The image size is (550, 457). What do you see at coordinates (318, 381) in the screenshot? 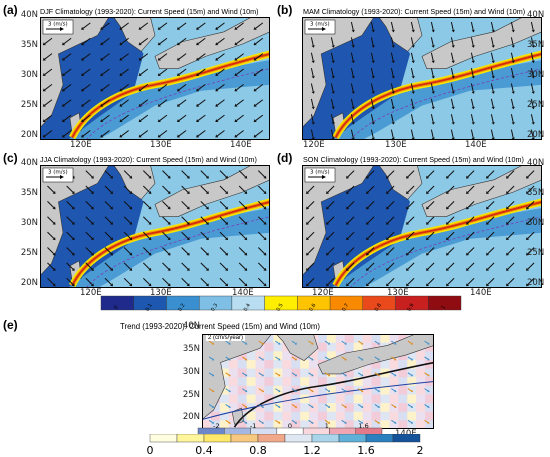
I see `map-panel` at bounding box center [318, 381].